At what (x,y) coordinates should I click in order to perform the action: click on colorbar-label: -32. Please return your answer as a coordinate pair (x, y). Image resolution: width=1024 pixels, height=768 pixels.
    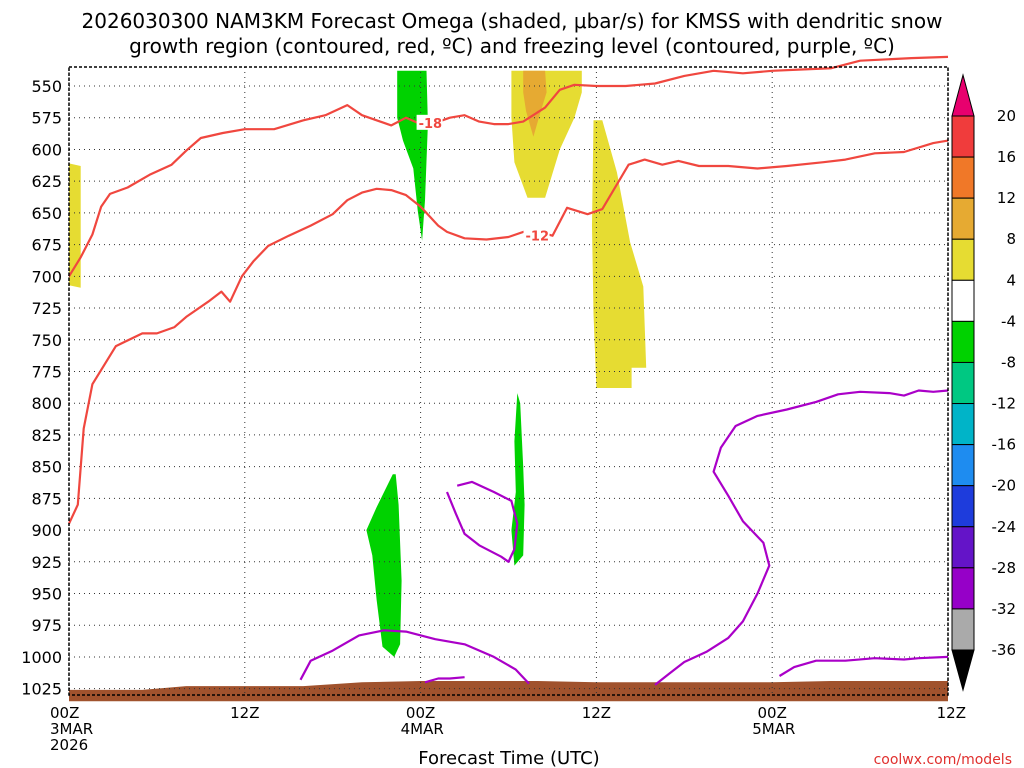
    Looking at the image, I should click on (1004, 609).